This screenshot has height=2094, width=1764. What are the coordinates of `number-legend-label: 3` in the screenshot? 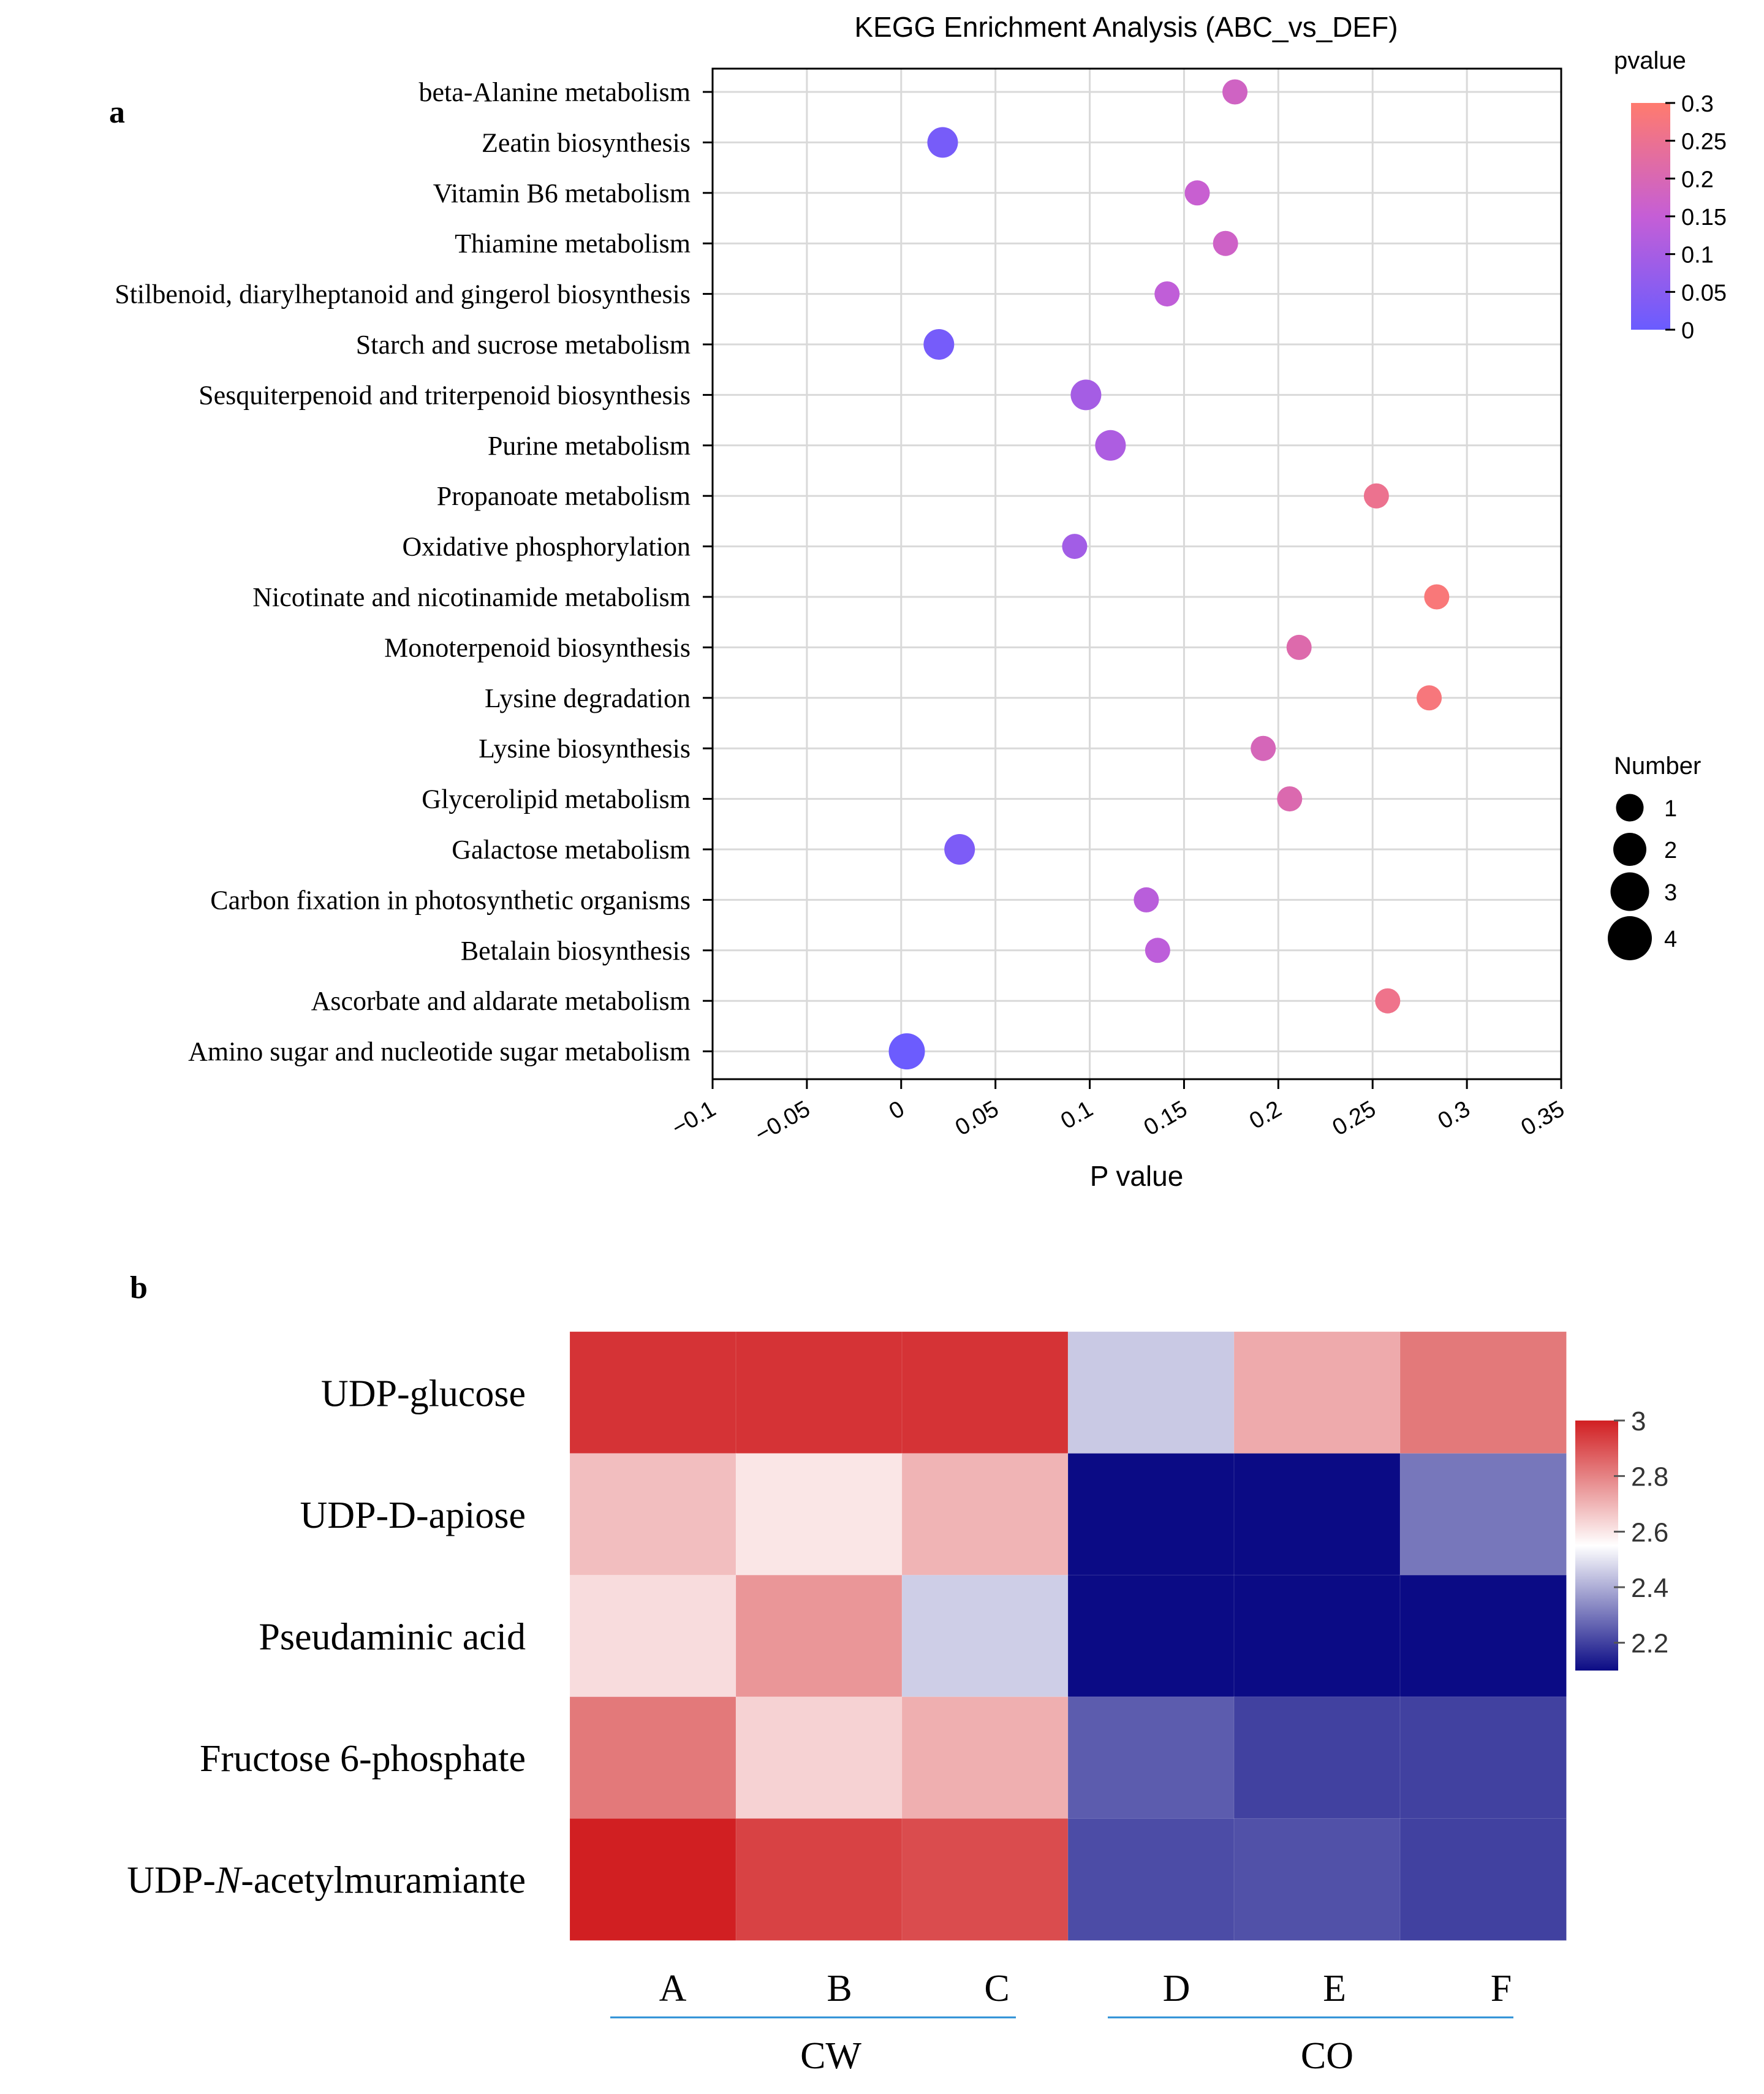 It's located at (1670, 893).